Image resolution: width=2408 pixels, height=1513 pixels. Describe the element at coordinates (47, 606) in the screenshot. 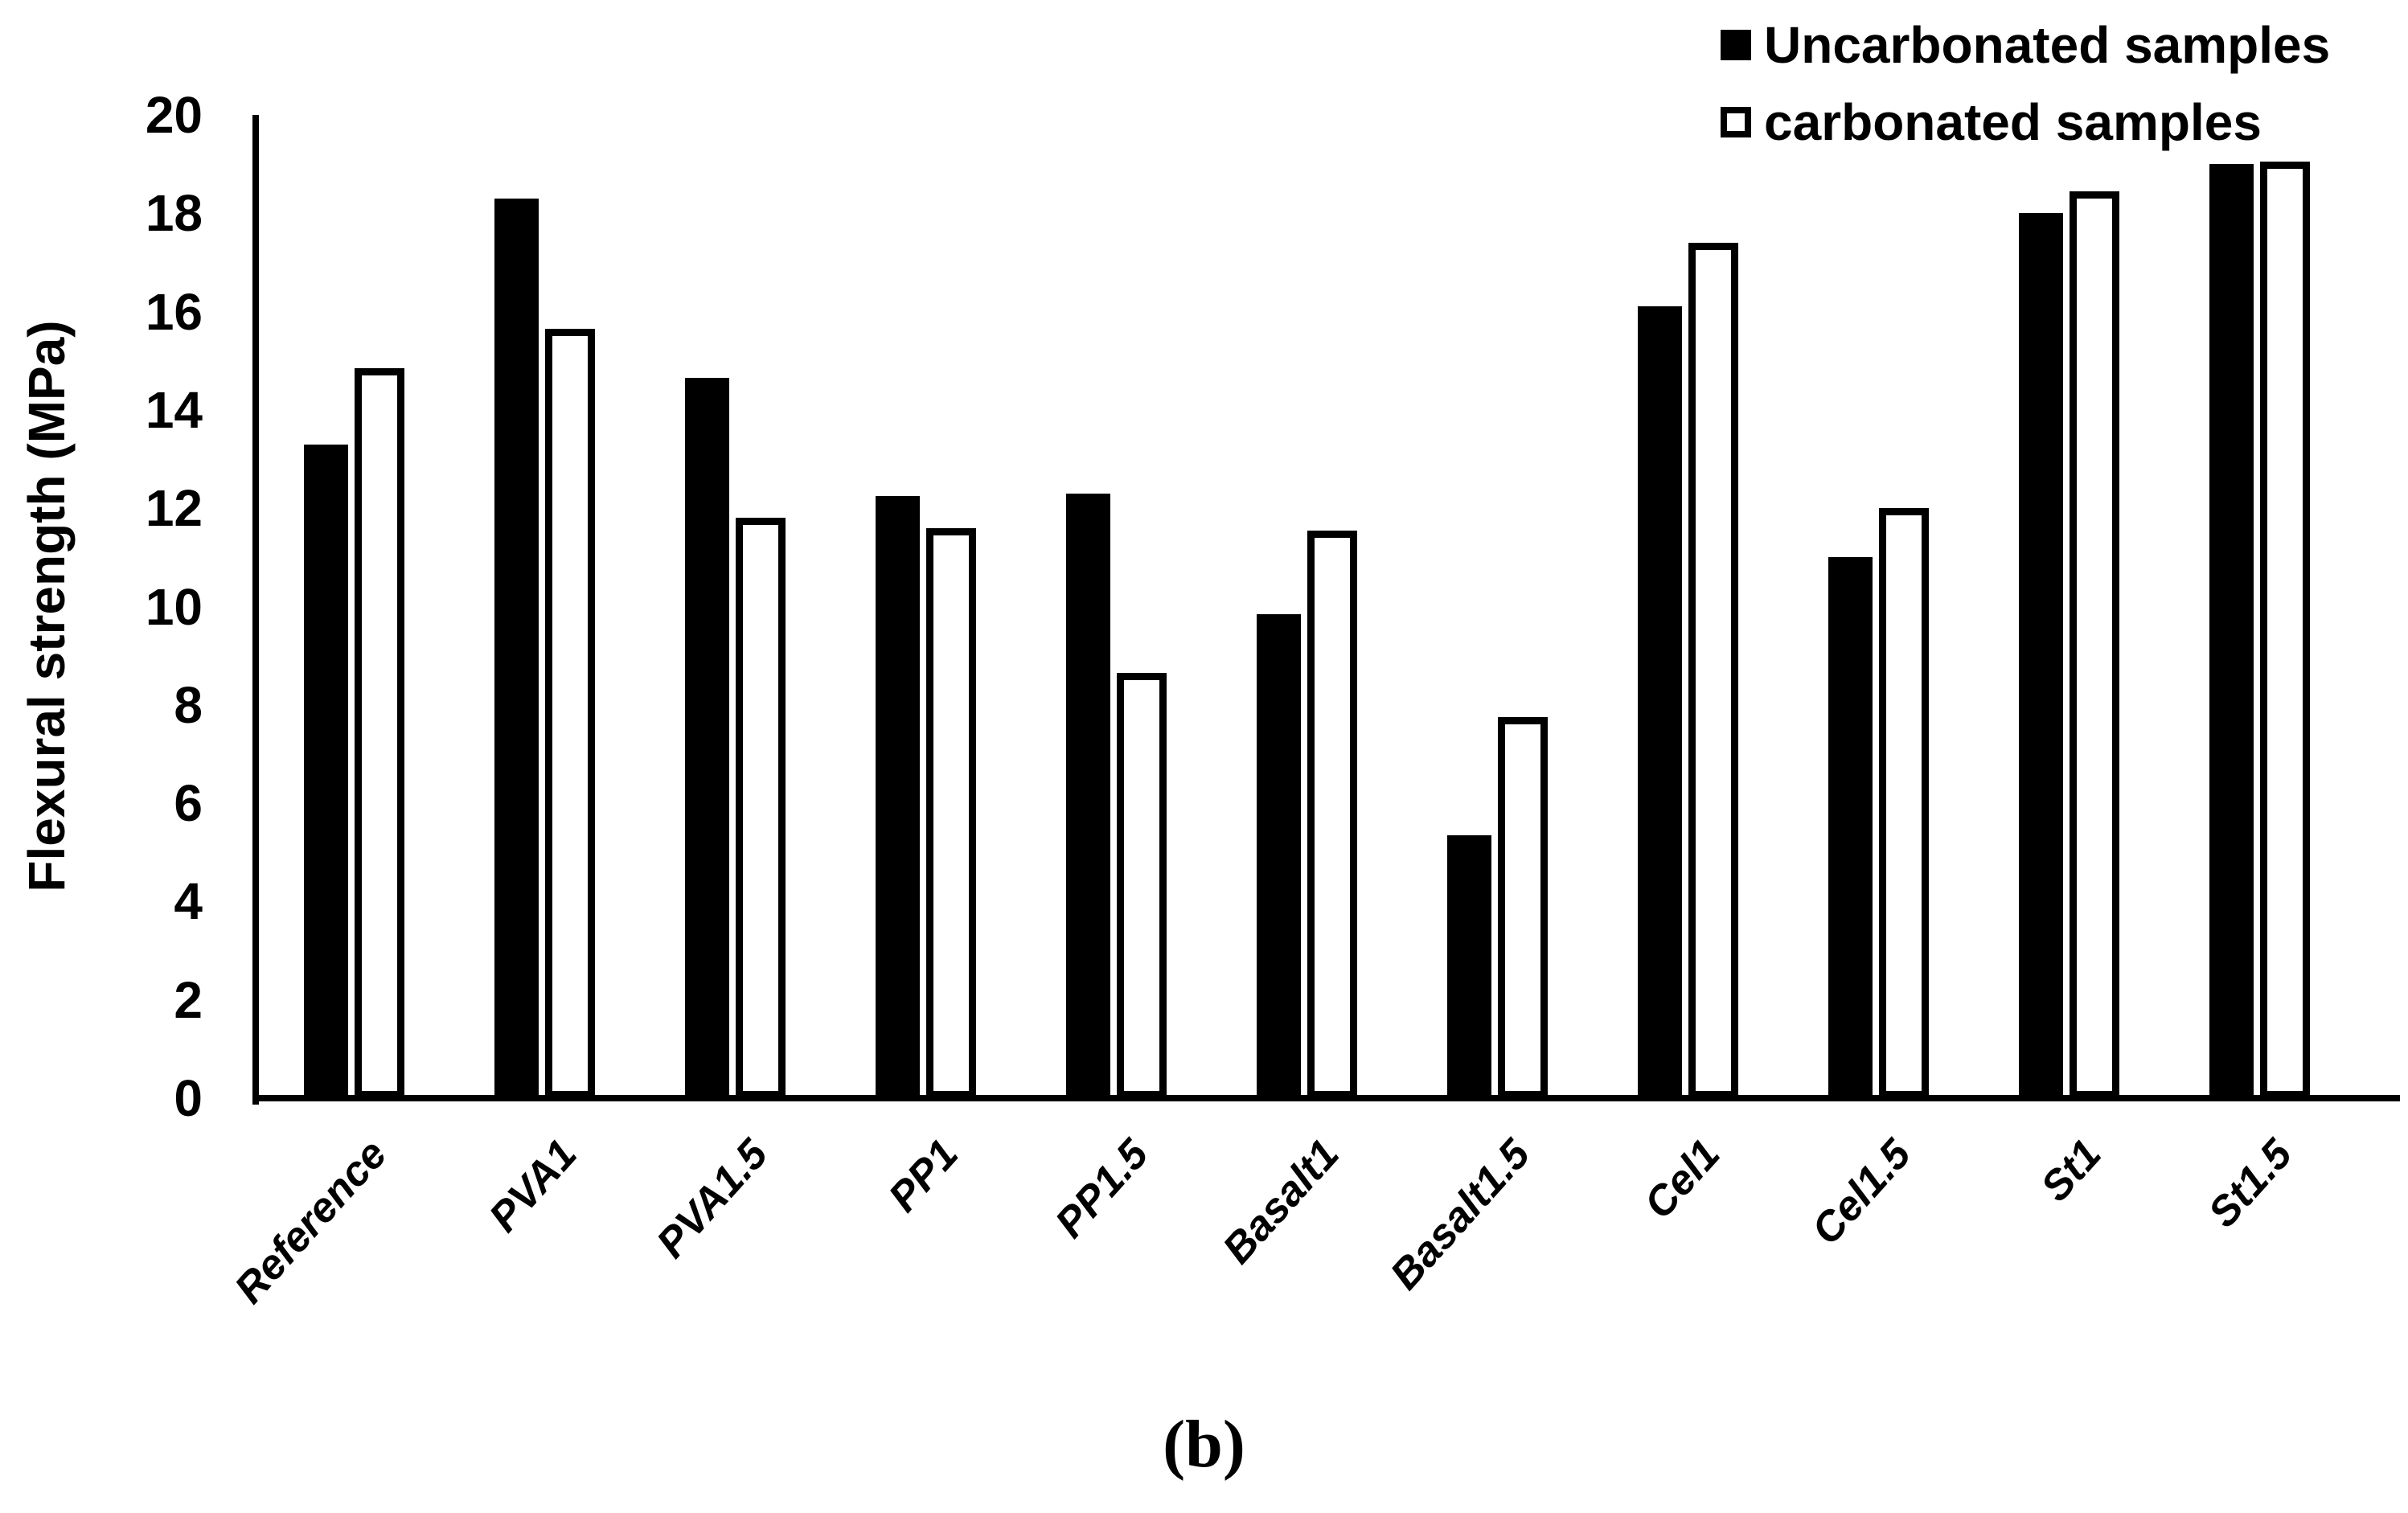

I see `y-axis-title: Flexural strength (MPa)` at that location.